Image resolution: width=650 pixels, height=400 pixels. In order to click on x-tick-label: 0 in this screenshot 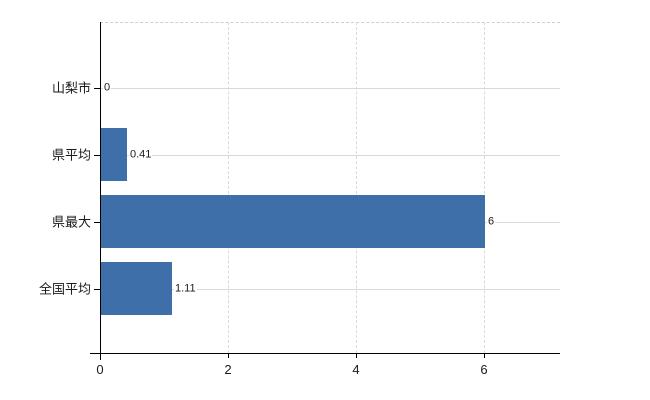, I will do `click(100, 369)`.